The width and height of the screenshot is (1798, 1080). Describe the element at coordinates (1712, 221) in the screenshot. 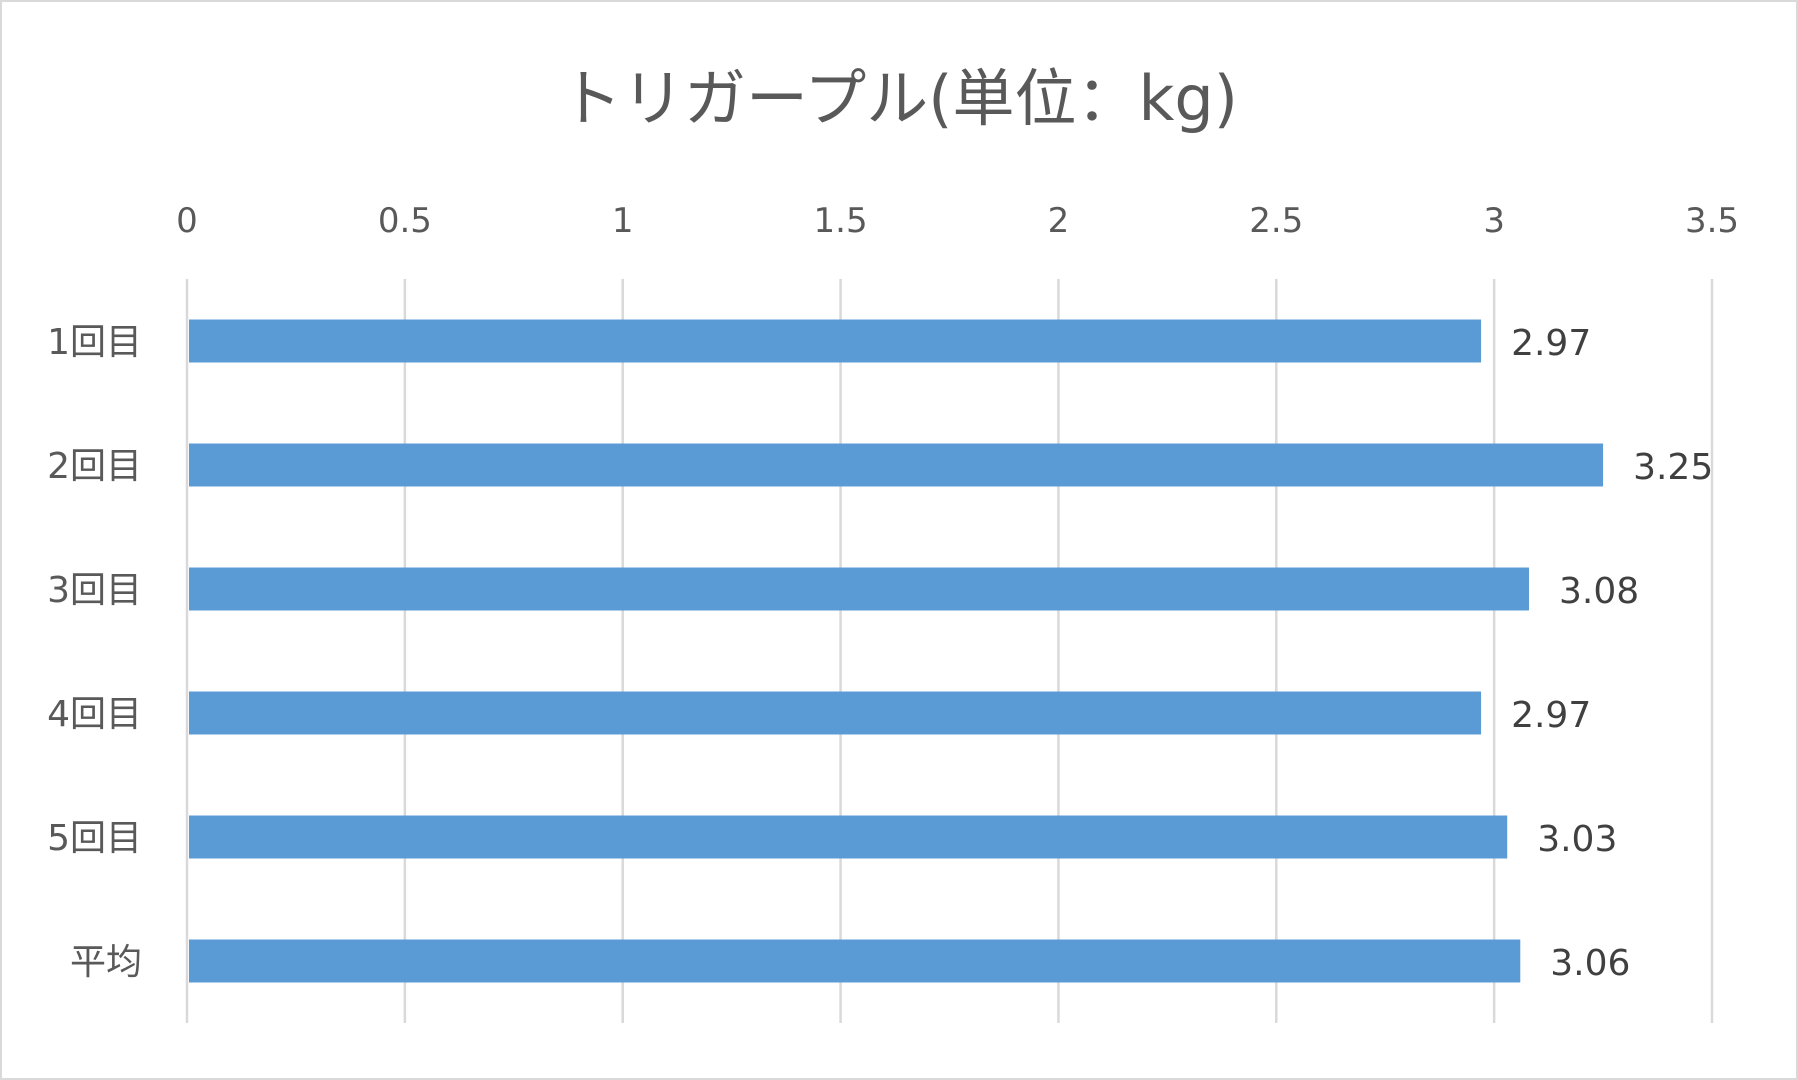

I see `x-tick-label: 3.5` at that location.